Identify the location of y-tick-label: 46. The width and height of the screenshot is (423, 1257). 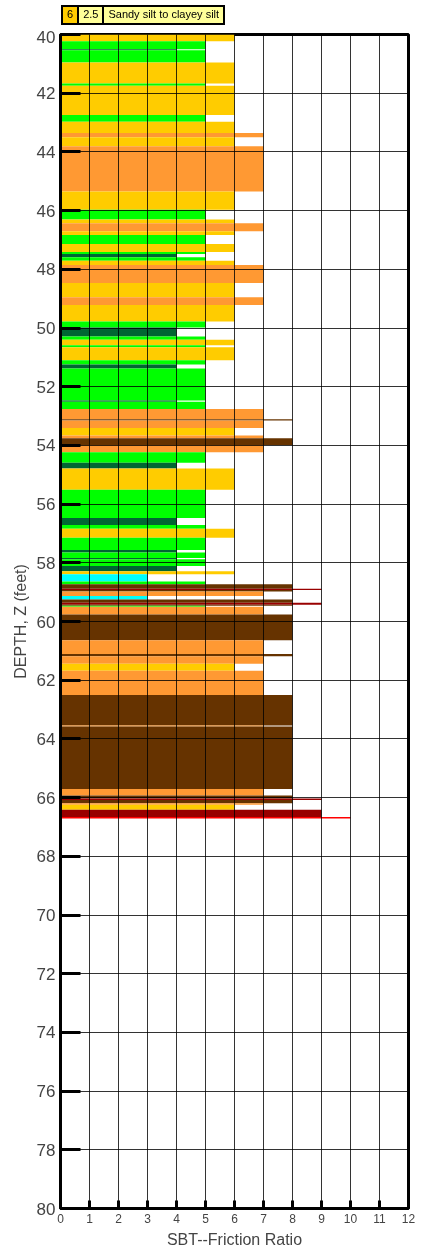
(46, 211).